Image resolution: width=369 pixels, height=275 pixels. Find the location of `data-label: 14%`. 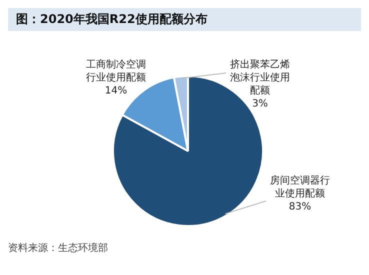

data-label: 14% is located at coordinates (116, 91).